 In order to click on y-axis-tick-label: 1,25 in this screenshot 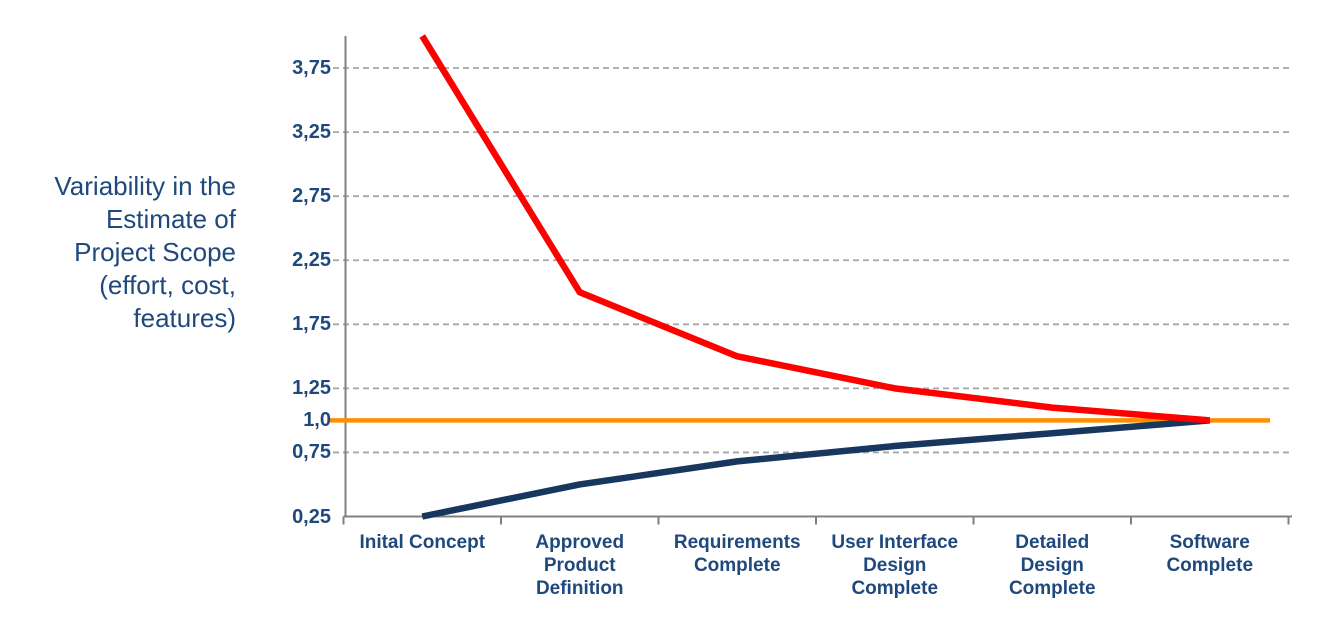, I will do `click(311, 388)`.